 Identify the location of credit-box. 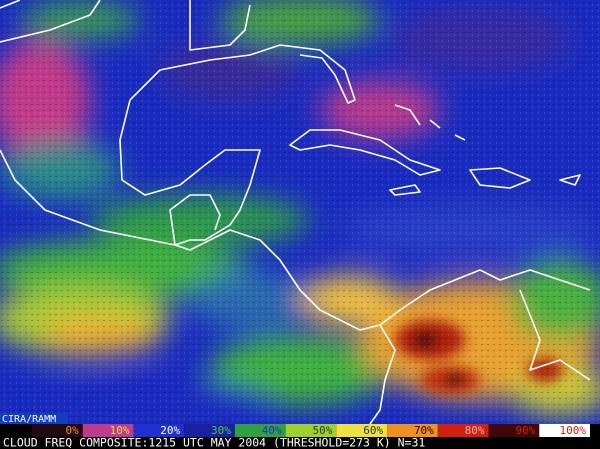
(34, 418).